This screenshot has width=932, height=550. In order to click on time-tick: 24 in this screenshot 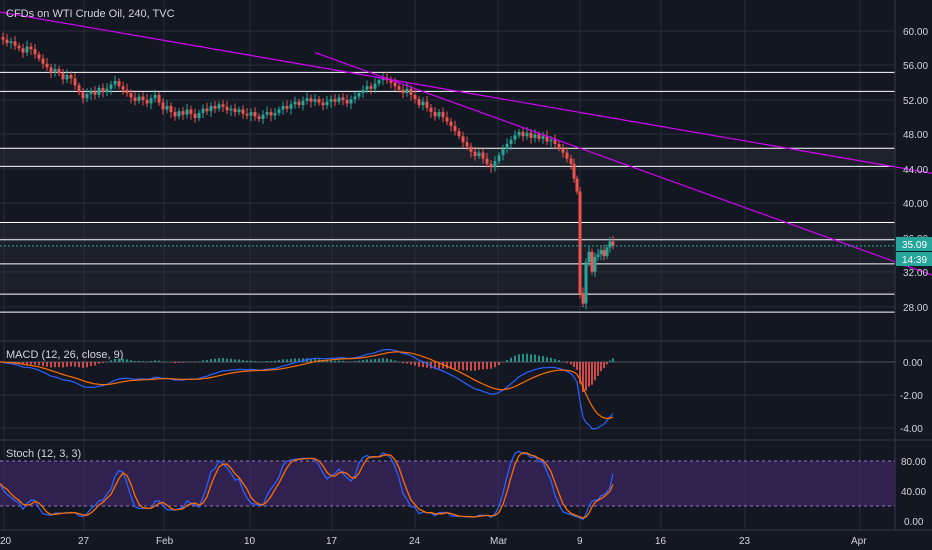, I will do `click(415, 541)`.